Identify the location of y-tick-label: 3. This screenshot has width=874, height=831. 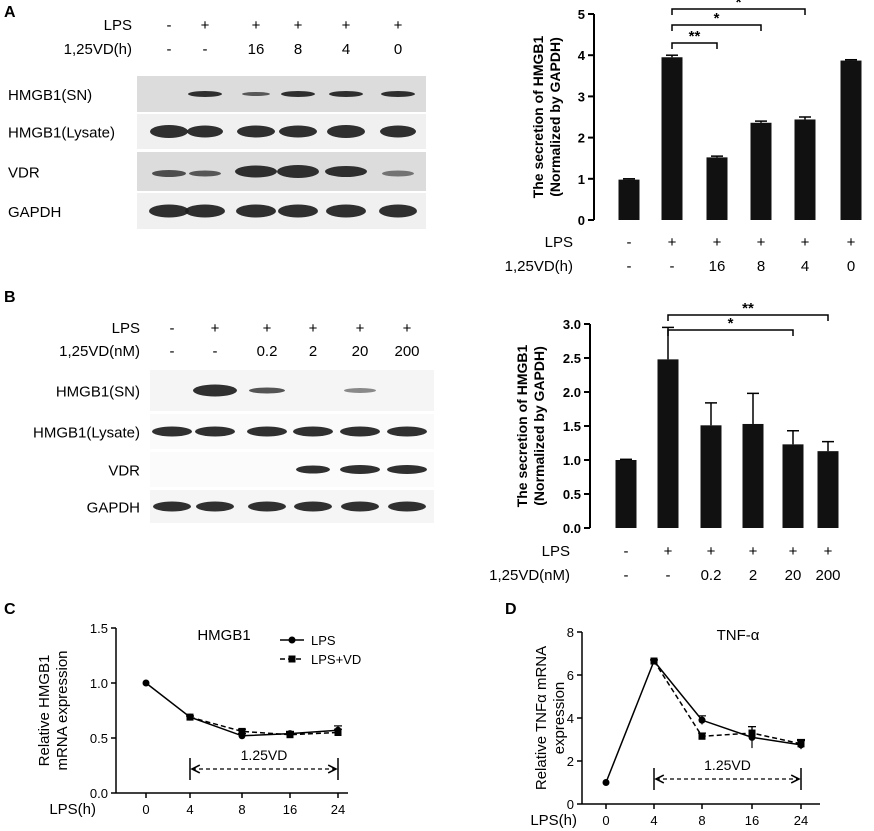
(581, 96).